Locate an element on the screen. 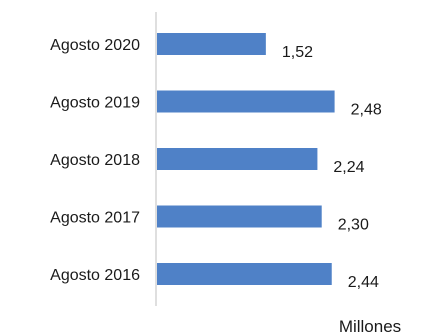 This screenshot has width=421, height=336. value-label-3: 2,30 is located at coordinates (353, 225).